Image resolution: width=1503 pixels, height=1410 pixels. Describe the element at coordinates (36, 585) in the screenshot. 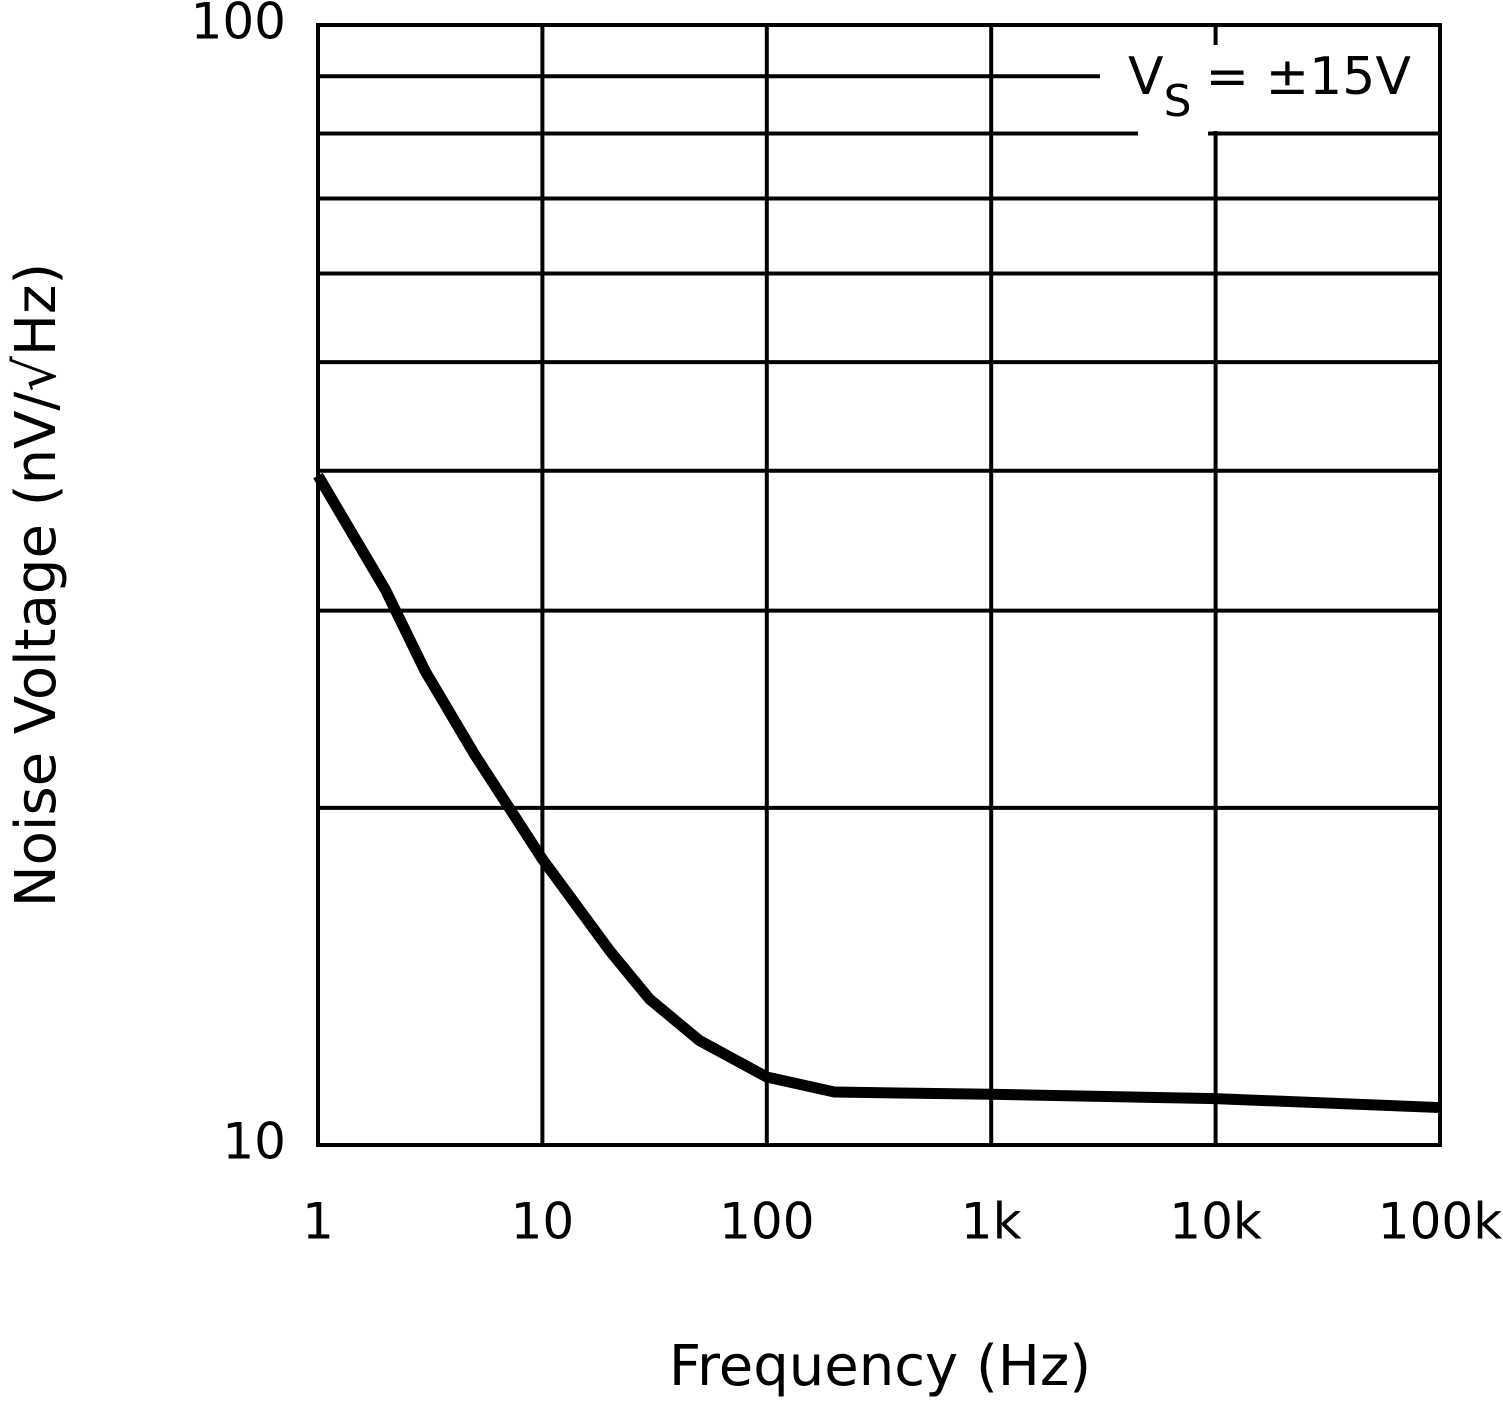

I see `y-axis-label: Noise Voltage (nV/√Hz)` at that location.